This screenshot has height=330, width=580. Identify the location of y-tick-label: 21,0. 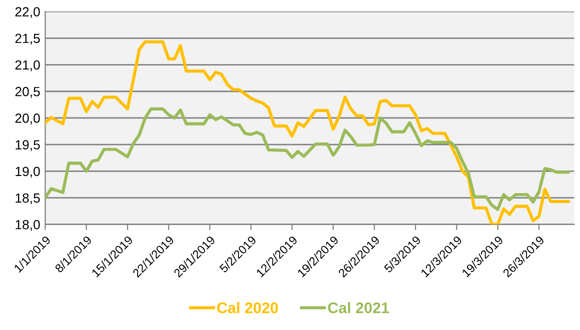
(27, 66).